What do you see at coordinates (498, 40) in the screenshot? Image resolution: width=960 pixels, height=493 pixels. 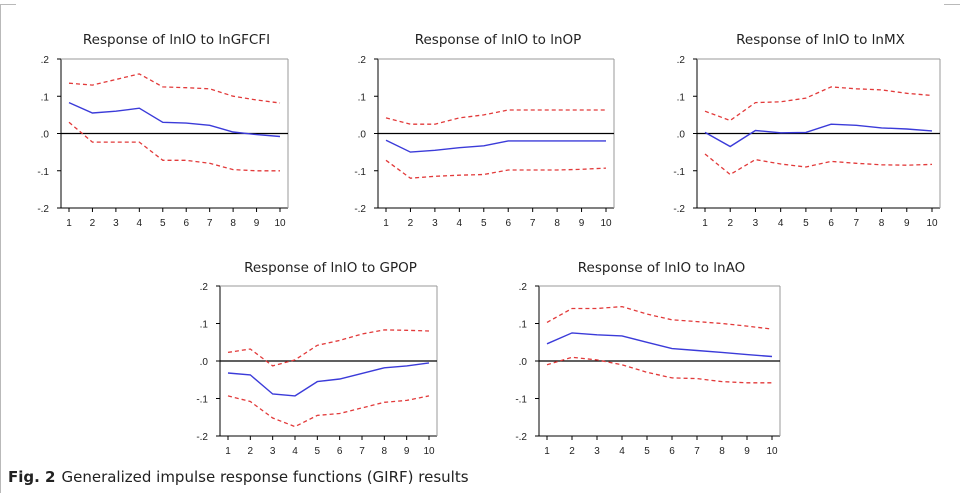 I see `panel-title: Response of lnIO to lnOP` at bounding box center [498, 40].